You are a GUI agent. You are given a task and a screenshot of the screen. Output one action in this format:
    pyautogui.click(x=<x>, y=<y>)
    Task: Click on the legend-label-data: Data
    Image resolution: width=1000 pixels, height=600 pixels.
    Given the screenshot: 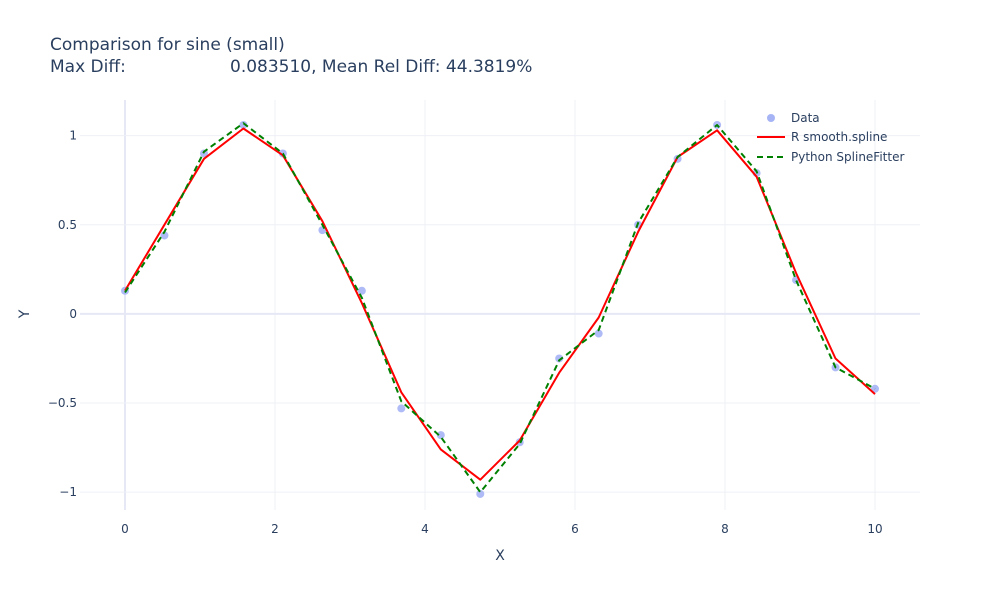 What is the action you would take?
    pyautogui.click(x=805, y=118)
    